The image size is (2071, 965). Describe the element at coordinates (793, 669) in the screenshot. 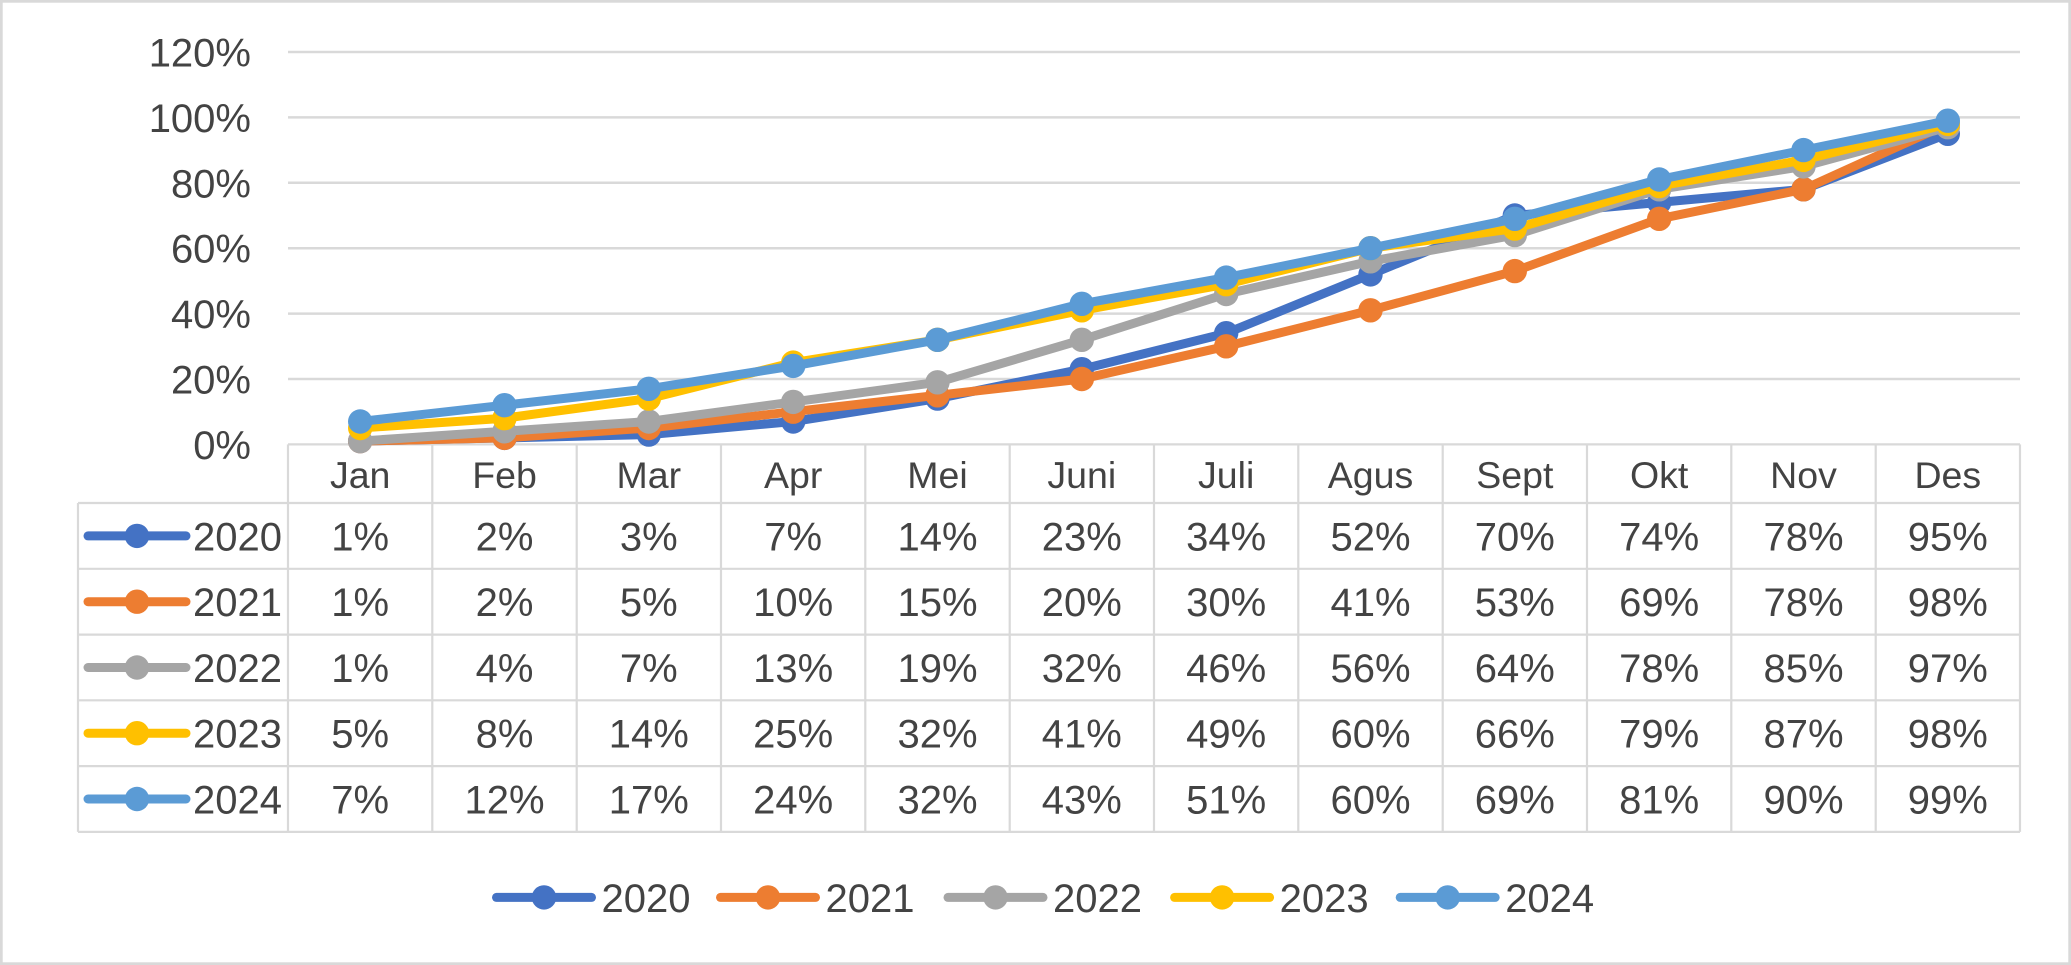

I see `svg-text: 13%` at that location.